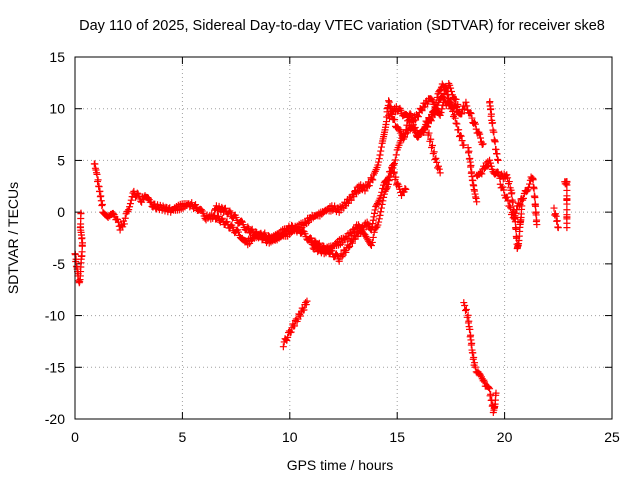 This screenshot has height=480, width=640. I want to click on y-axis-label: SDTVAR / TECUs, so click(13, 238).